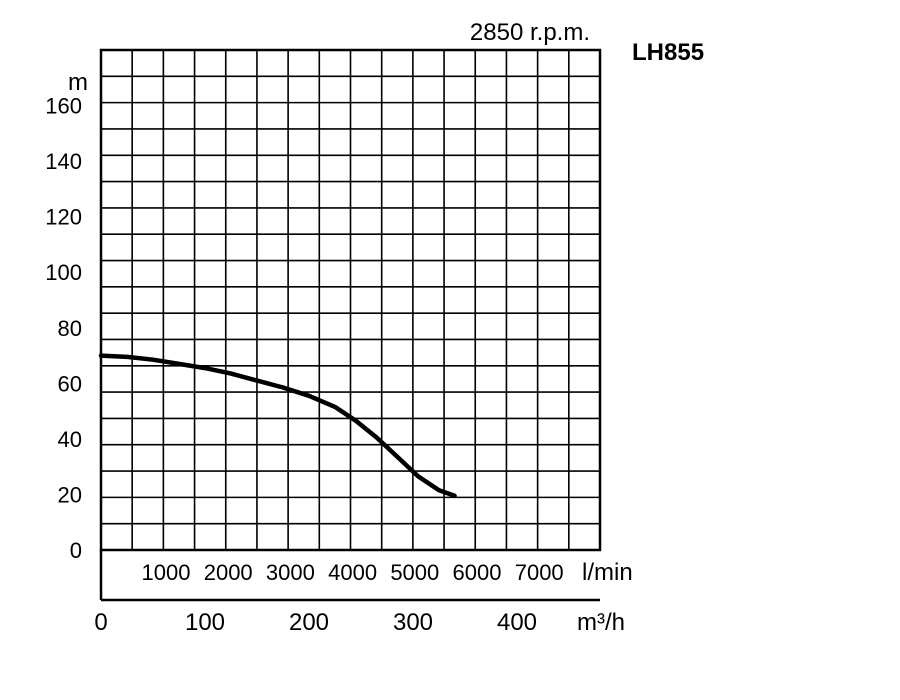 Image resolution: width=900 pixels, height=700 pixels. What do you see at coordinates (414, 572) in the screenshot?
I see `x-tick-label-lmin: 5000` at bounding box center [414, 572].